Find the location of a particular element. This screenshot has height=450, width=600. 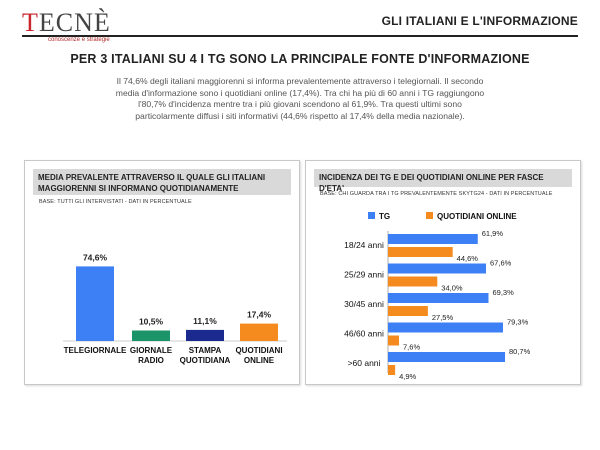

category-label: >60 anni is located at coordinates (364, 363).